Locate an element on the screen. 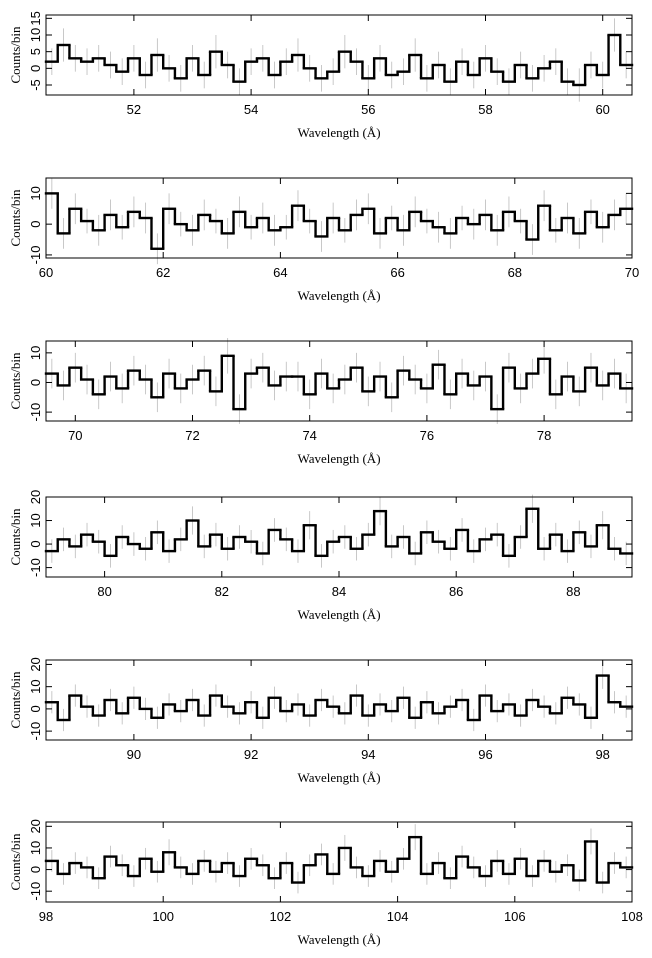 Image resolution: width=652 pixels, height=958 pixels. x-tick-label: 90 is located at coordinates (134, 754).